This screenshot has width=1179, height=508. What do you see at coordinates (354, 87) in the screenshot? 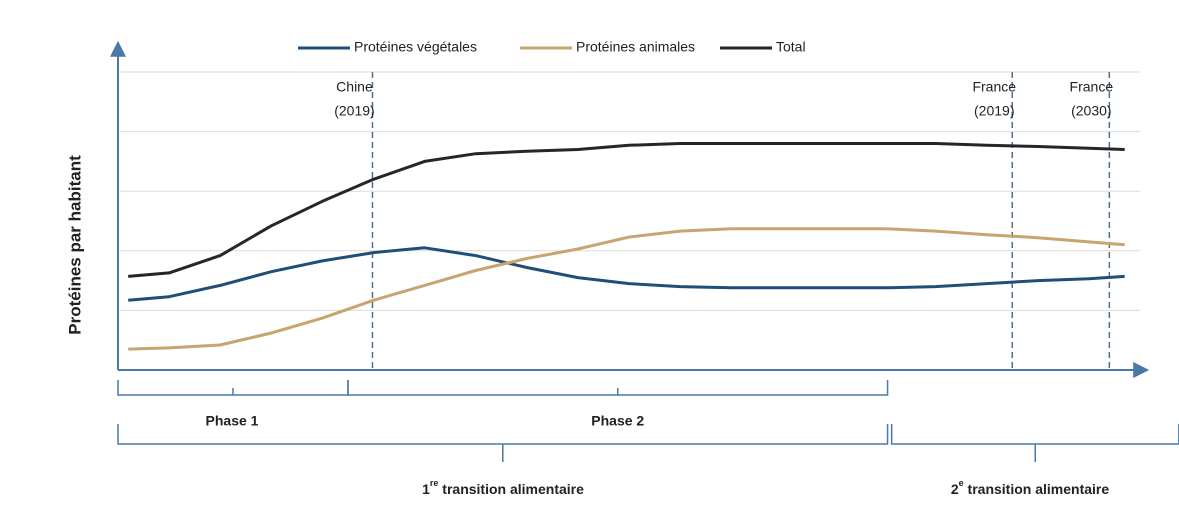
I see `marker-label: Chine` at bounding box center [354, 87].